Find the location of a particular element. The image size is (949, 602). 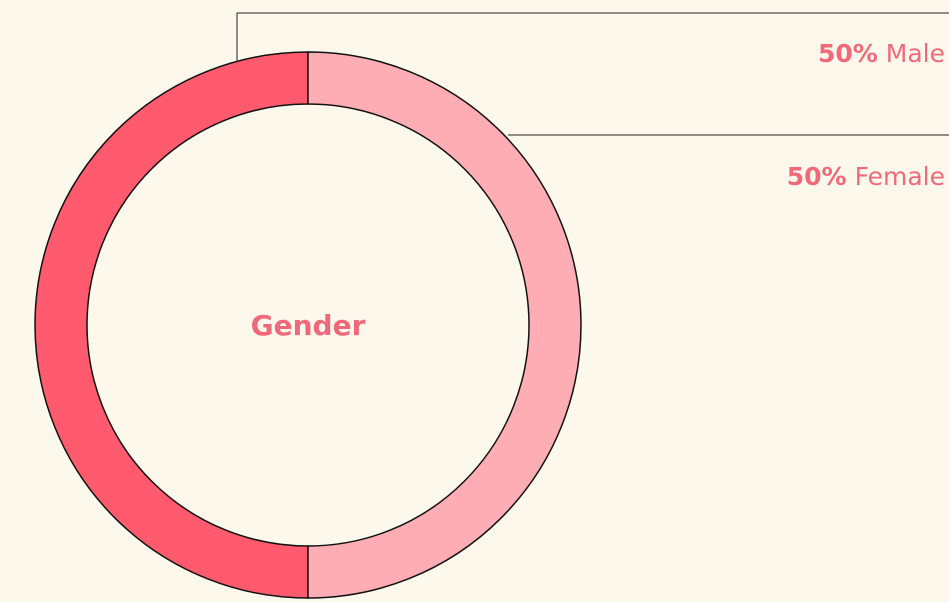

leader-line is located at coordinates (592, 39).